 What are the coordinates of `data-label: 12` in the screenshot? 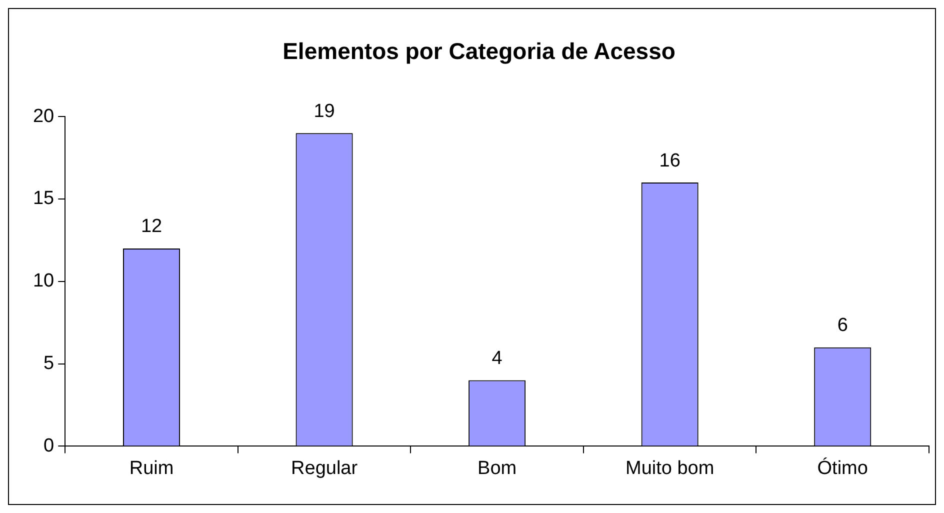 It's located at (151, 227).